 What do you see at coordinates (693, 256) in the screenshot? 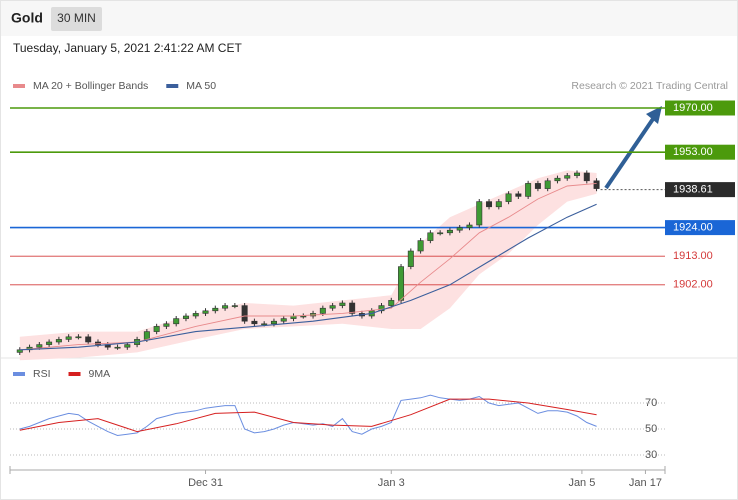
I see `level-label: 1913.00` at bounding box center [693, 256].